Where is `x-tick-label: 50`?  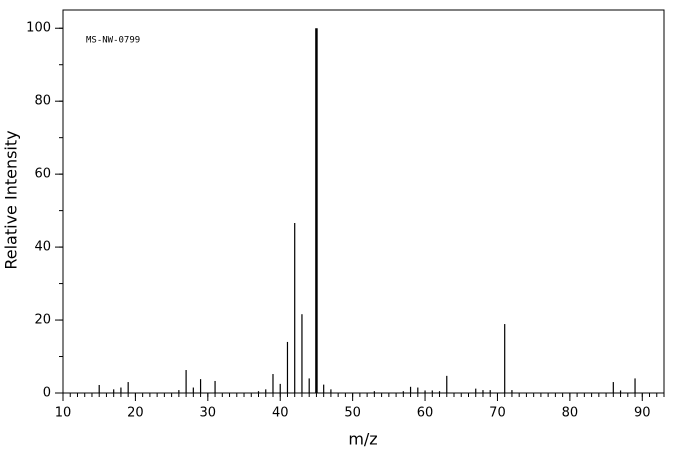 x-tick-label: 50 is located at coordinates (352, 413).